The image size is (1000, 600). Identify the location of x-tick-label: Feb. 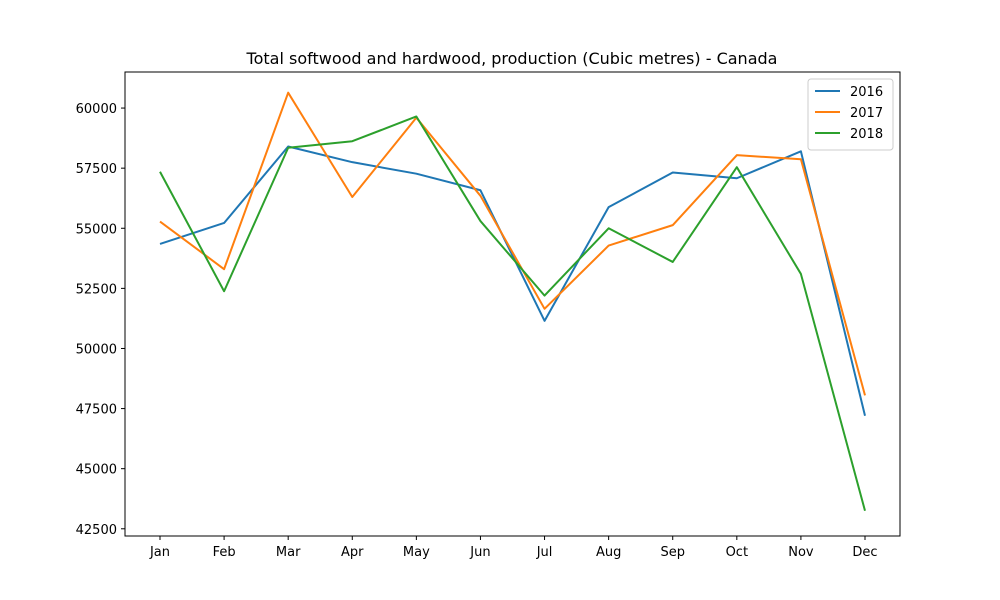
(224, 552).